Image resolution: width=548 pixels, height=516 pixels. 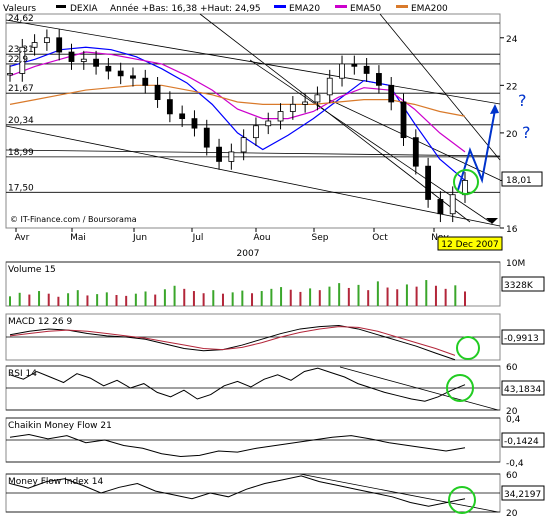 I want to click on cmf-value: -0,1424, so click(x=521, y=442).